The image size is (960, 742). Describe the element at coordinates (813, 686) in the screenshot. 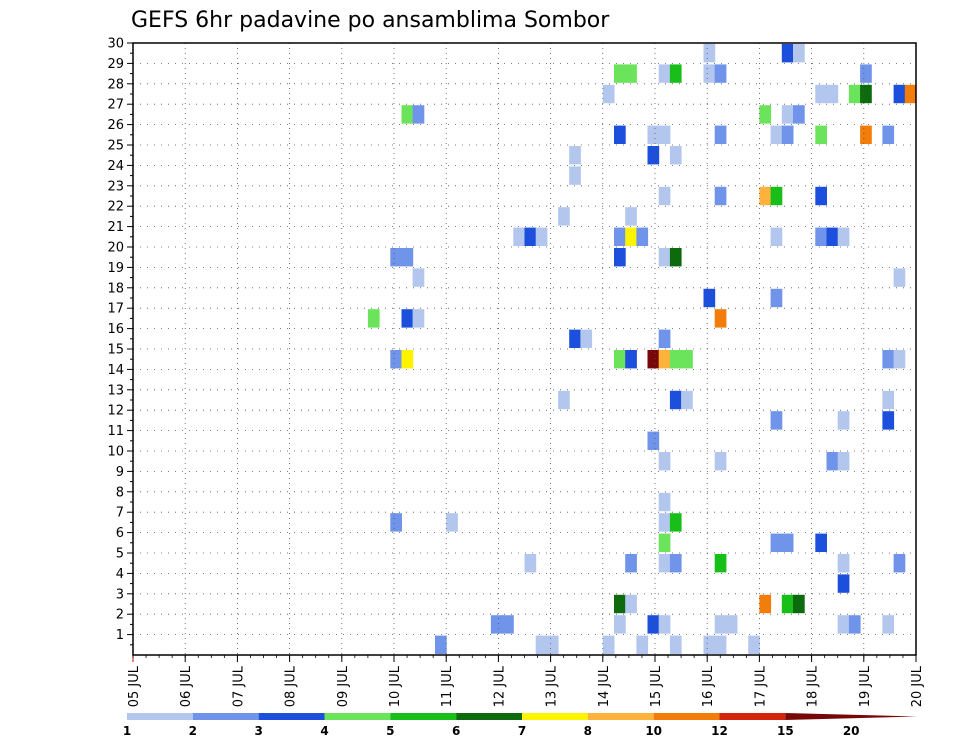

I see `x-tick-label: 18 JUL` at that location.